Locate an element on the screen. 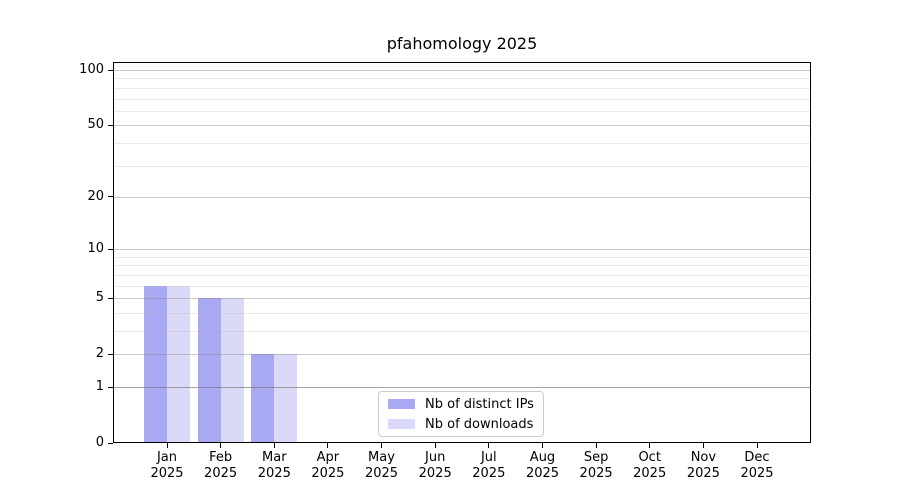  x-tick-month: Nov is located at coordinates (703, 457).